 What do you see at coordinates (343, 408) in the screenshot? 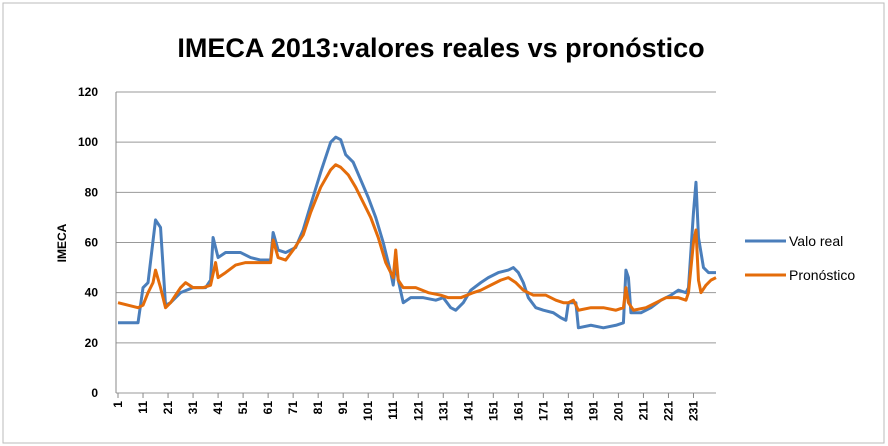
I see `x-tick-label: 91` at bounding box center [343, 408].